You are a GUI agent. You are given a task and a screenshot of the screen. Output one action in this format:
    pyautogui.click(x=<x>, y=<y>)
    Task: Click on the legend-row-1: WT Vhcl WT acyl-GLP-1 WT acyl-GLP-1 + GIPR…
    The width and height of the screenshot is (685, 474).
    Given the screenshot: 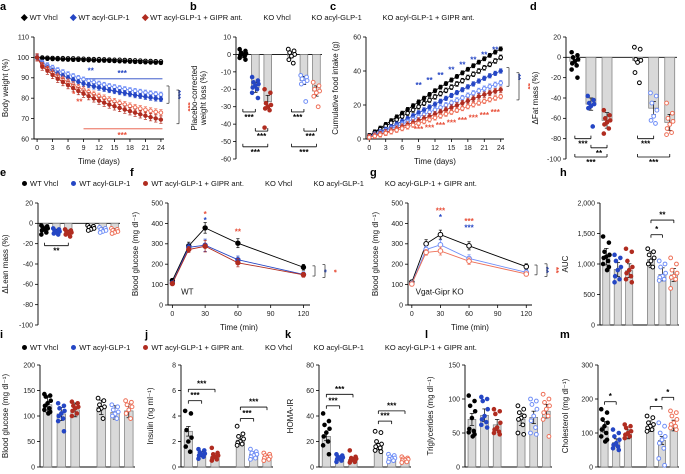 What is the action you would take?
    pyautogui.click(x=247, y=17)
    